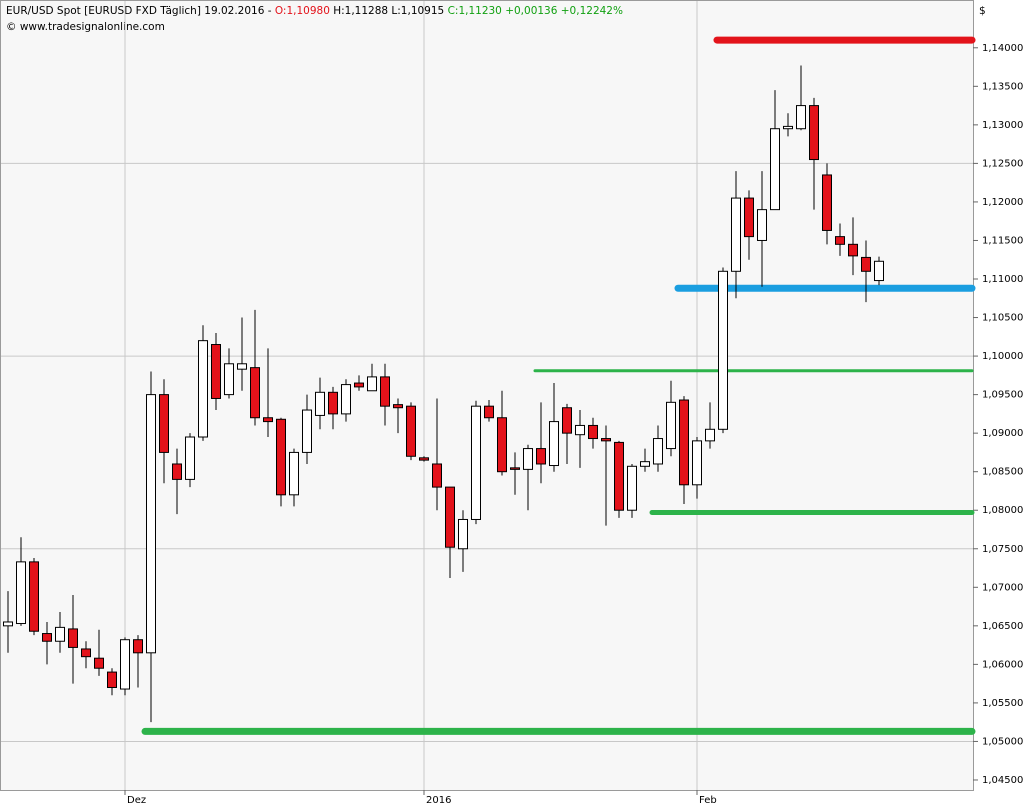 This screenshot has height=808, width=1033. Describe the element at coordinates (1002, 664) in the screenshot. I see `y-tick-label: 1,06000` at that location.